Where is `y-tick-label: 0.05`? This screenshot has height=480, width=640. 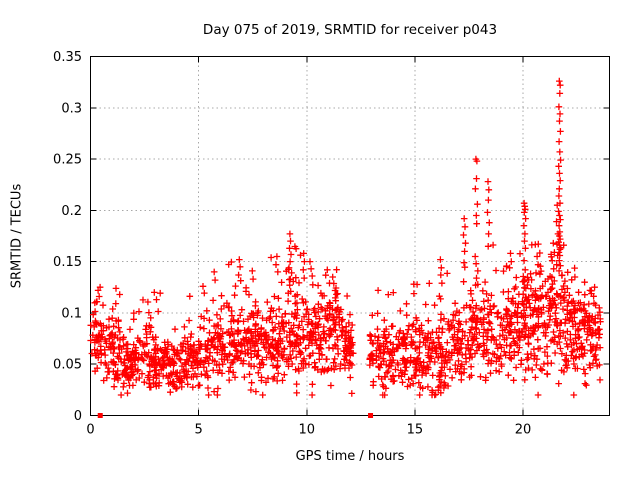
y-tick-label: 0.05 is located at coordinates (67, 365).